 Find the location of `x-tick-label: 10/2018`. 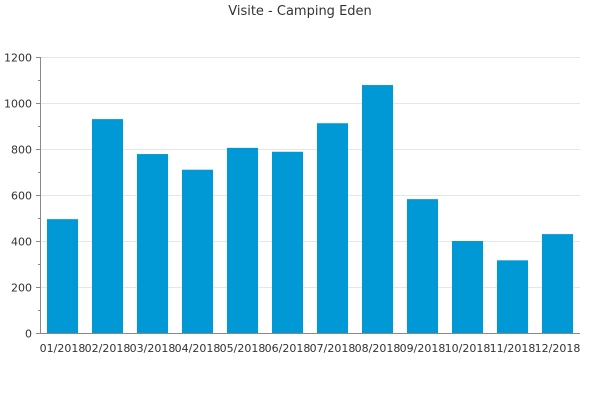

x-tick-label: 10/2018 is located at coordinates (468, 348).